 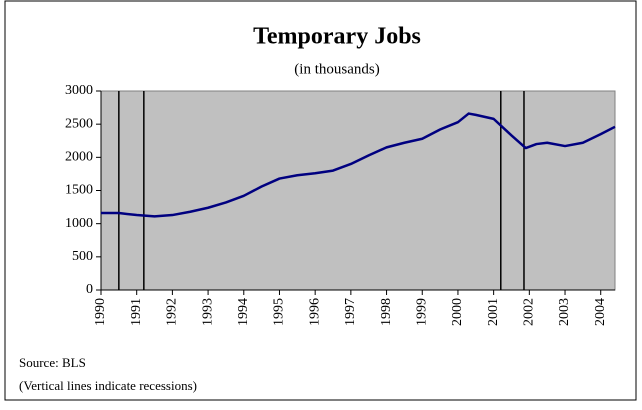 I want to click on x-tick-label: 1997, so click(x=350, y=312).